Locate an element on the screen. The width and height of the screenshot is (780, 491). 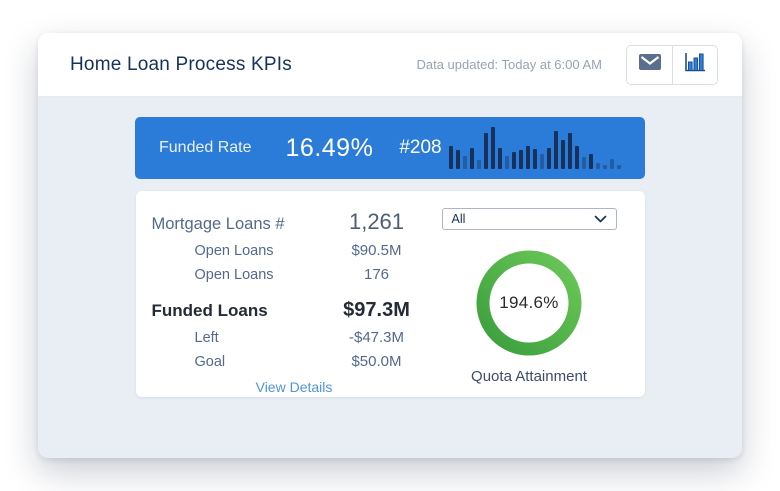
chart-button is located at coordinates (694, 64).